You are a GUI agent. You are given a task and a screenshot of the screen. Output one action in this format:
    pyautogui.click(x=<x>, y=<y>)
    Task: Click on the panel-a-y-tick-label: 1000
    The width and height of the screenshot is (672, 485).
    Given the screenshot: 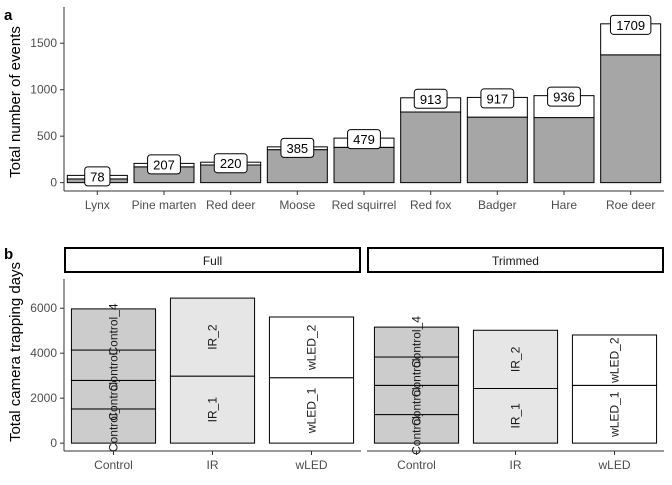 What is the action you would take?
    pyautogui.click(x=43, y=90)
    